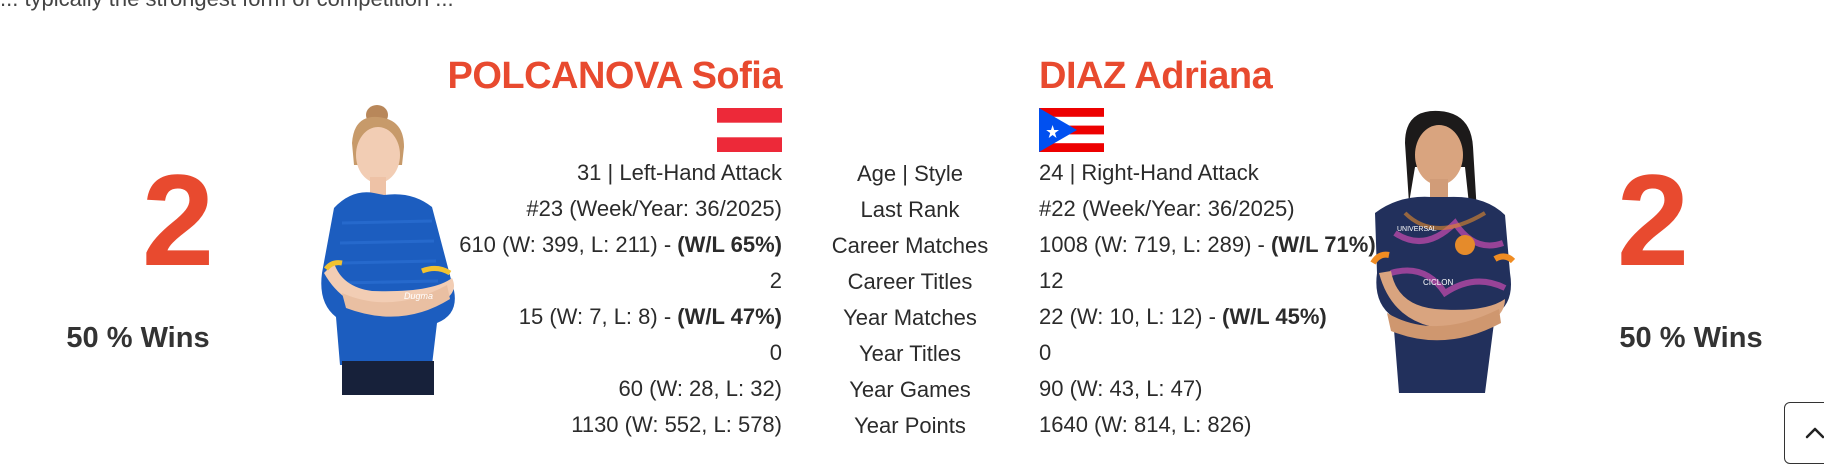 The image size is (1824, 465). I want to click on left-career-matches-wl: (W/L 65%), so click(729, 244).